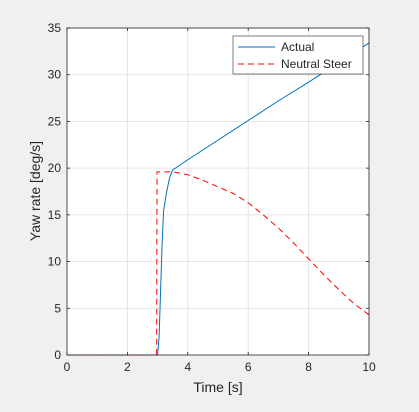 The width and height of the screenshot is (419, 412). I want to click on legend: Actual Neutral Steer, so click(298, 55).